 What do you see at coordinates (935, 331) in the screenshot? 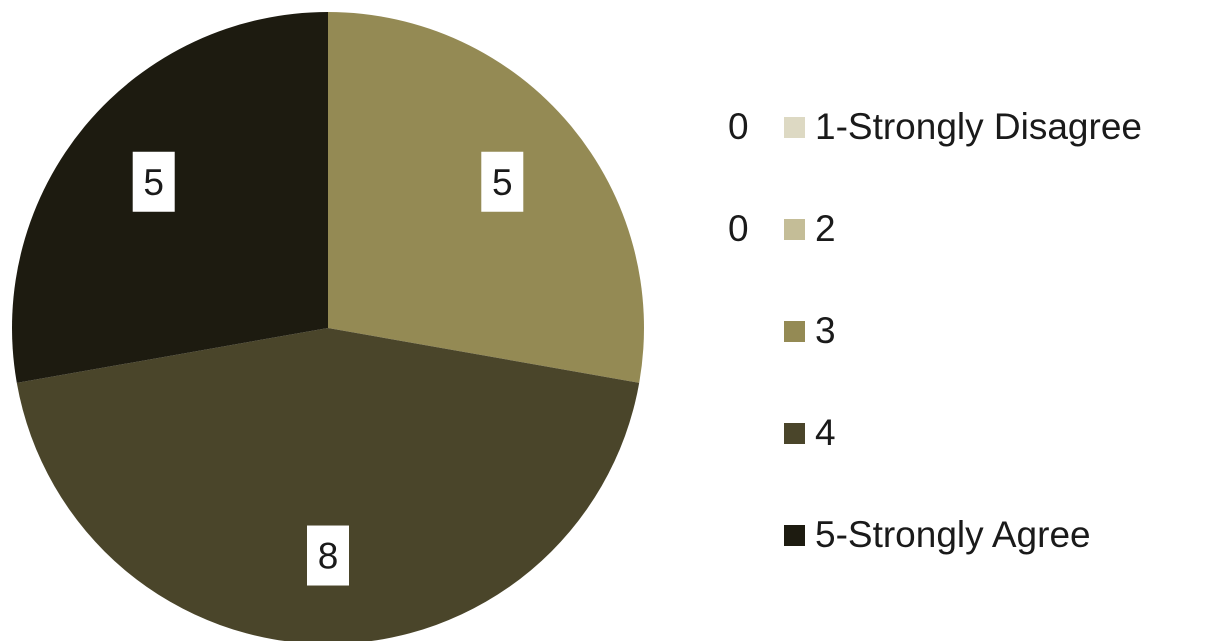
I see `legend-item: 3` at bounding box center [935, 331].